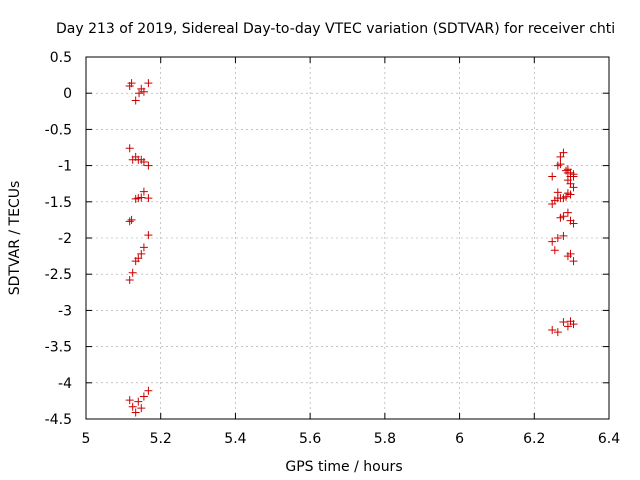 The width and height of the screenshot is (640, 480). What do you see at coordinates (15, 238) in the screenshot?
I see `y-axis-title: SDTVAR / TECUs` at bounding box center [15, 238].